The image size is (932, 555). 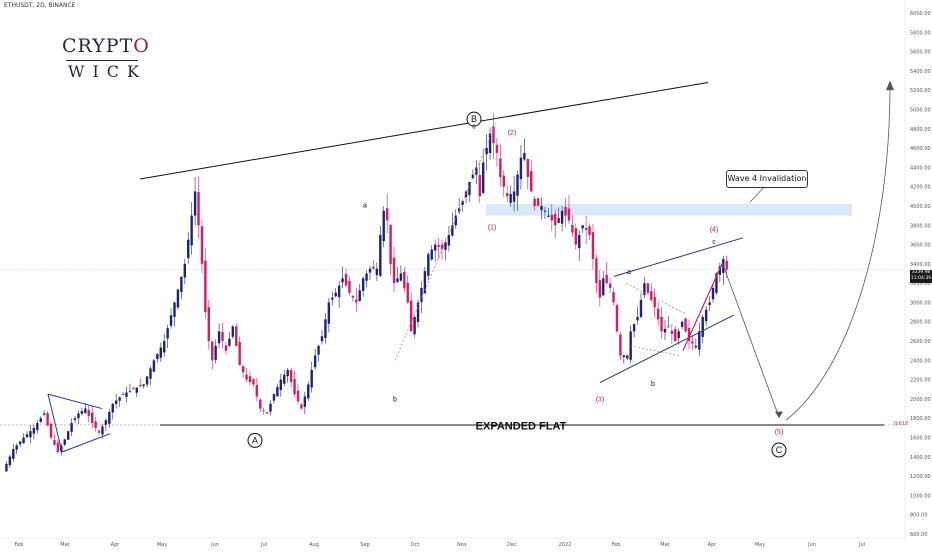 I want to click on x-tick-label: Feb, so click(x=616, y=545).